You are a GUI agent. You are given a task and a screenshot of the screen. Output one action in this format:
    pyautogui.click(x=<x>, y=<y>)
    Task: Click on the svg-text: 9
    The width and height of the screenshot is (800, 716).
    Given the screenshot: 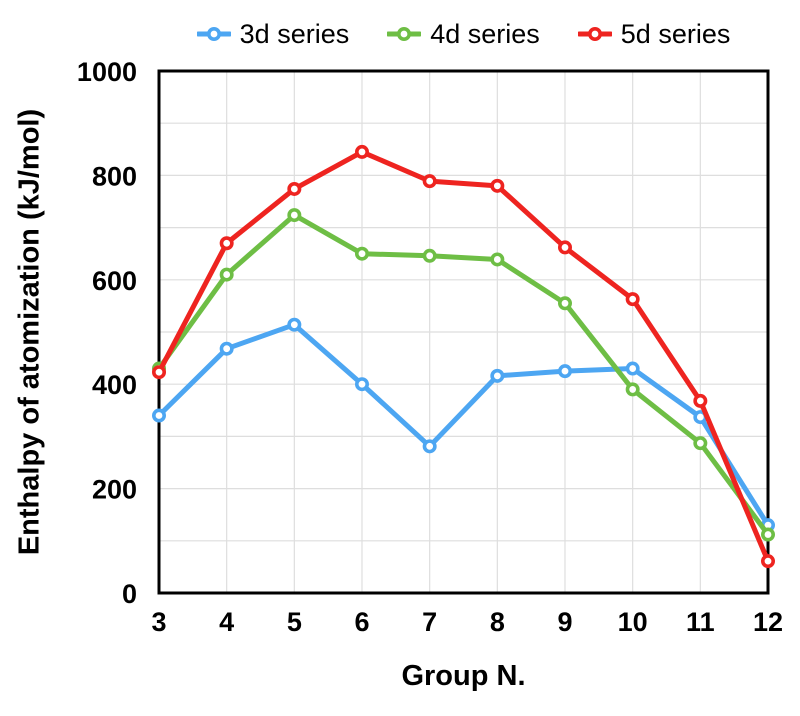 What is the action you would take?
    pyautogui.click(x=564, y=622)
    